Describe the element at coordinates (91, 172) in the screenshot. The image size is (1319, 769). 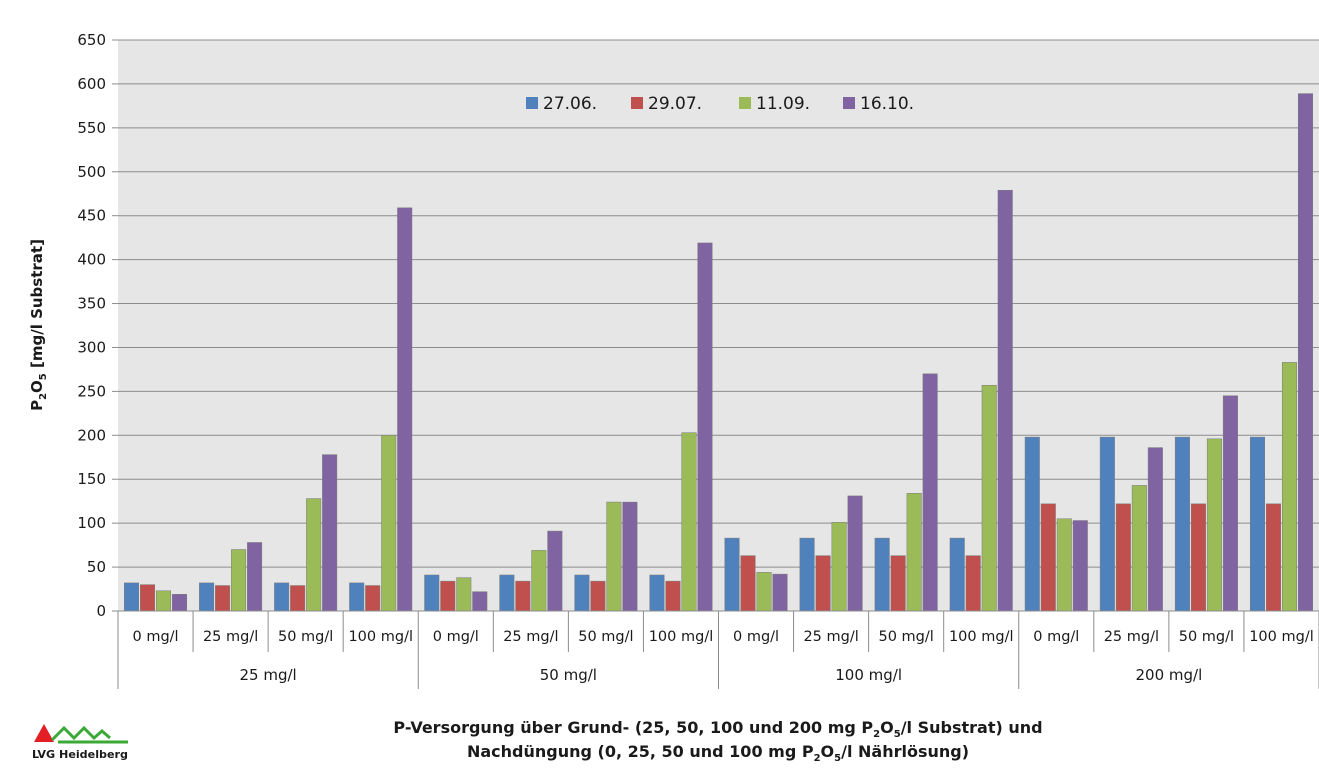
I see `y-tick-label: 500` at that location.